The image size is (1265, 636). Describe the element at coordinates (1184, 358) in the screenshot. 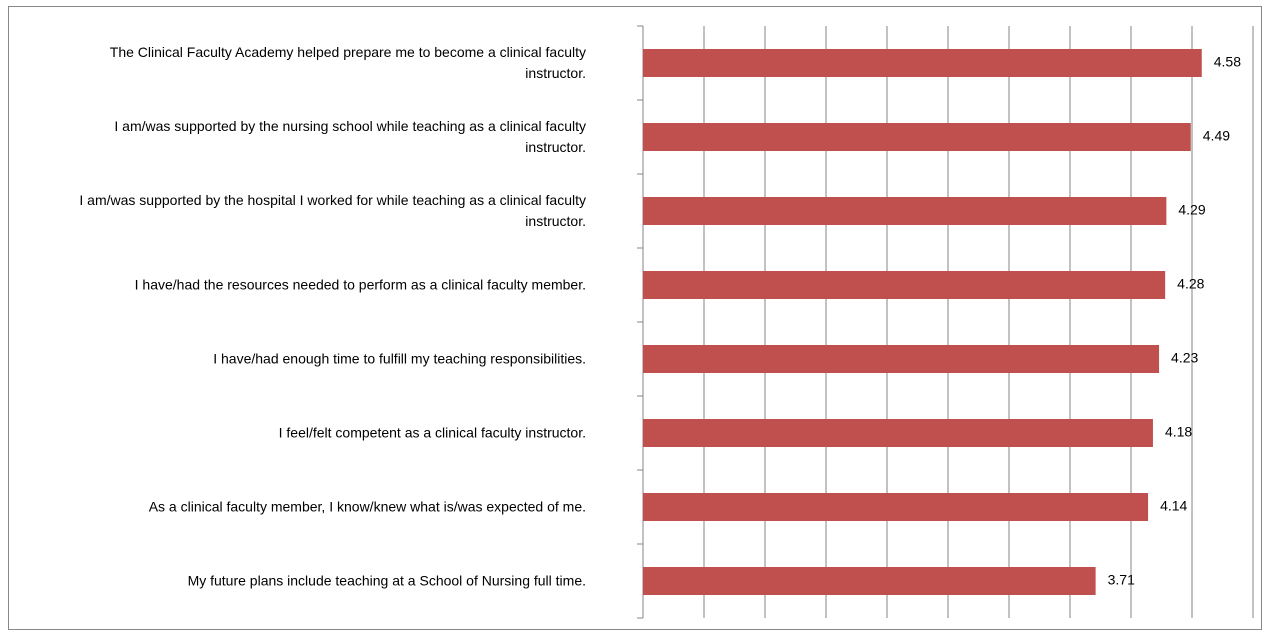

I see `value-label: 4.23` at that location.